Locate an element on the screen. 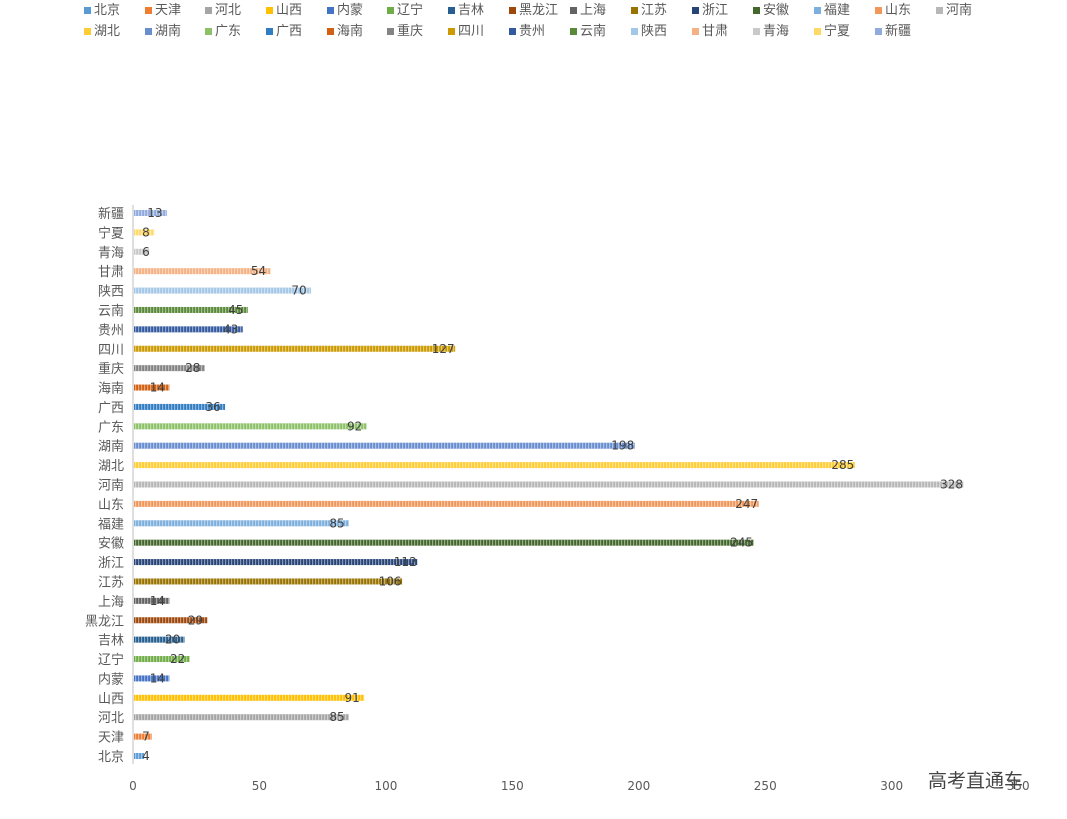  category-label-19: 广西 is located at coordinates (111, 408).